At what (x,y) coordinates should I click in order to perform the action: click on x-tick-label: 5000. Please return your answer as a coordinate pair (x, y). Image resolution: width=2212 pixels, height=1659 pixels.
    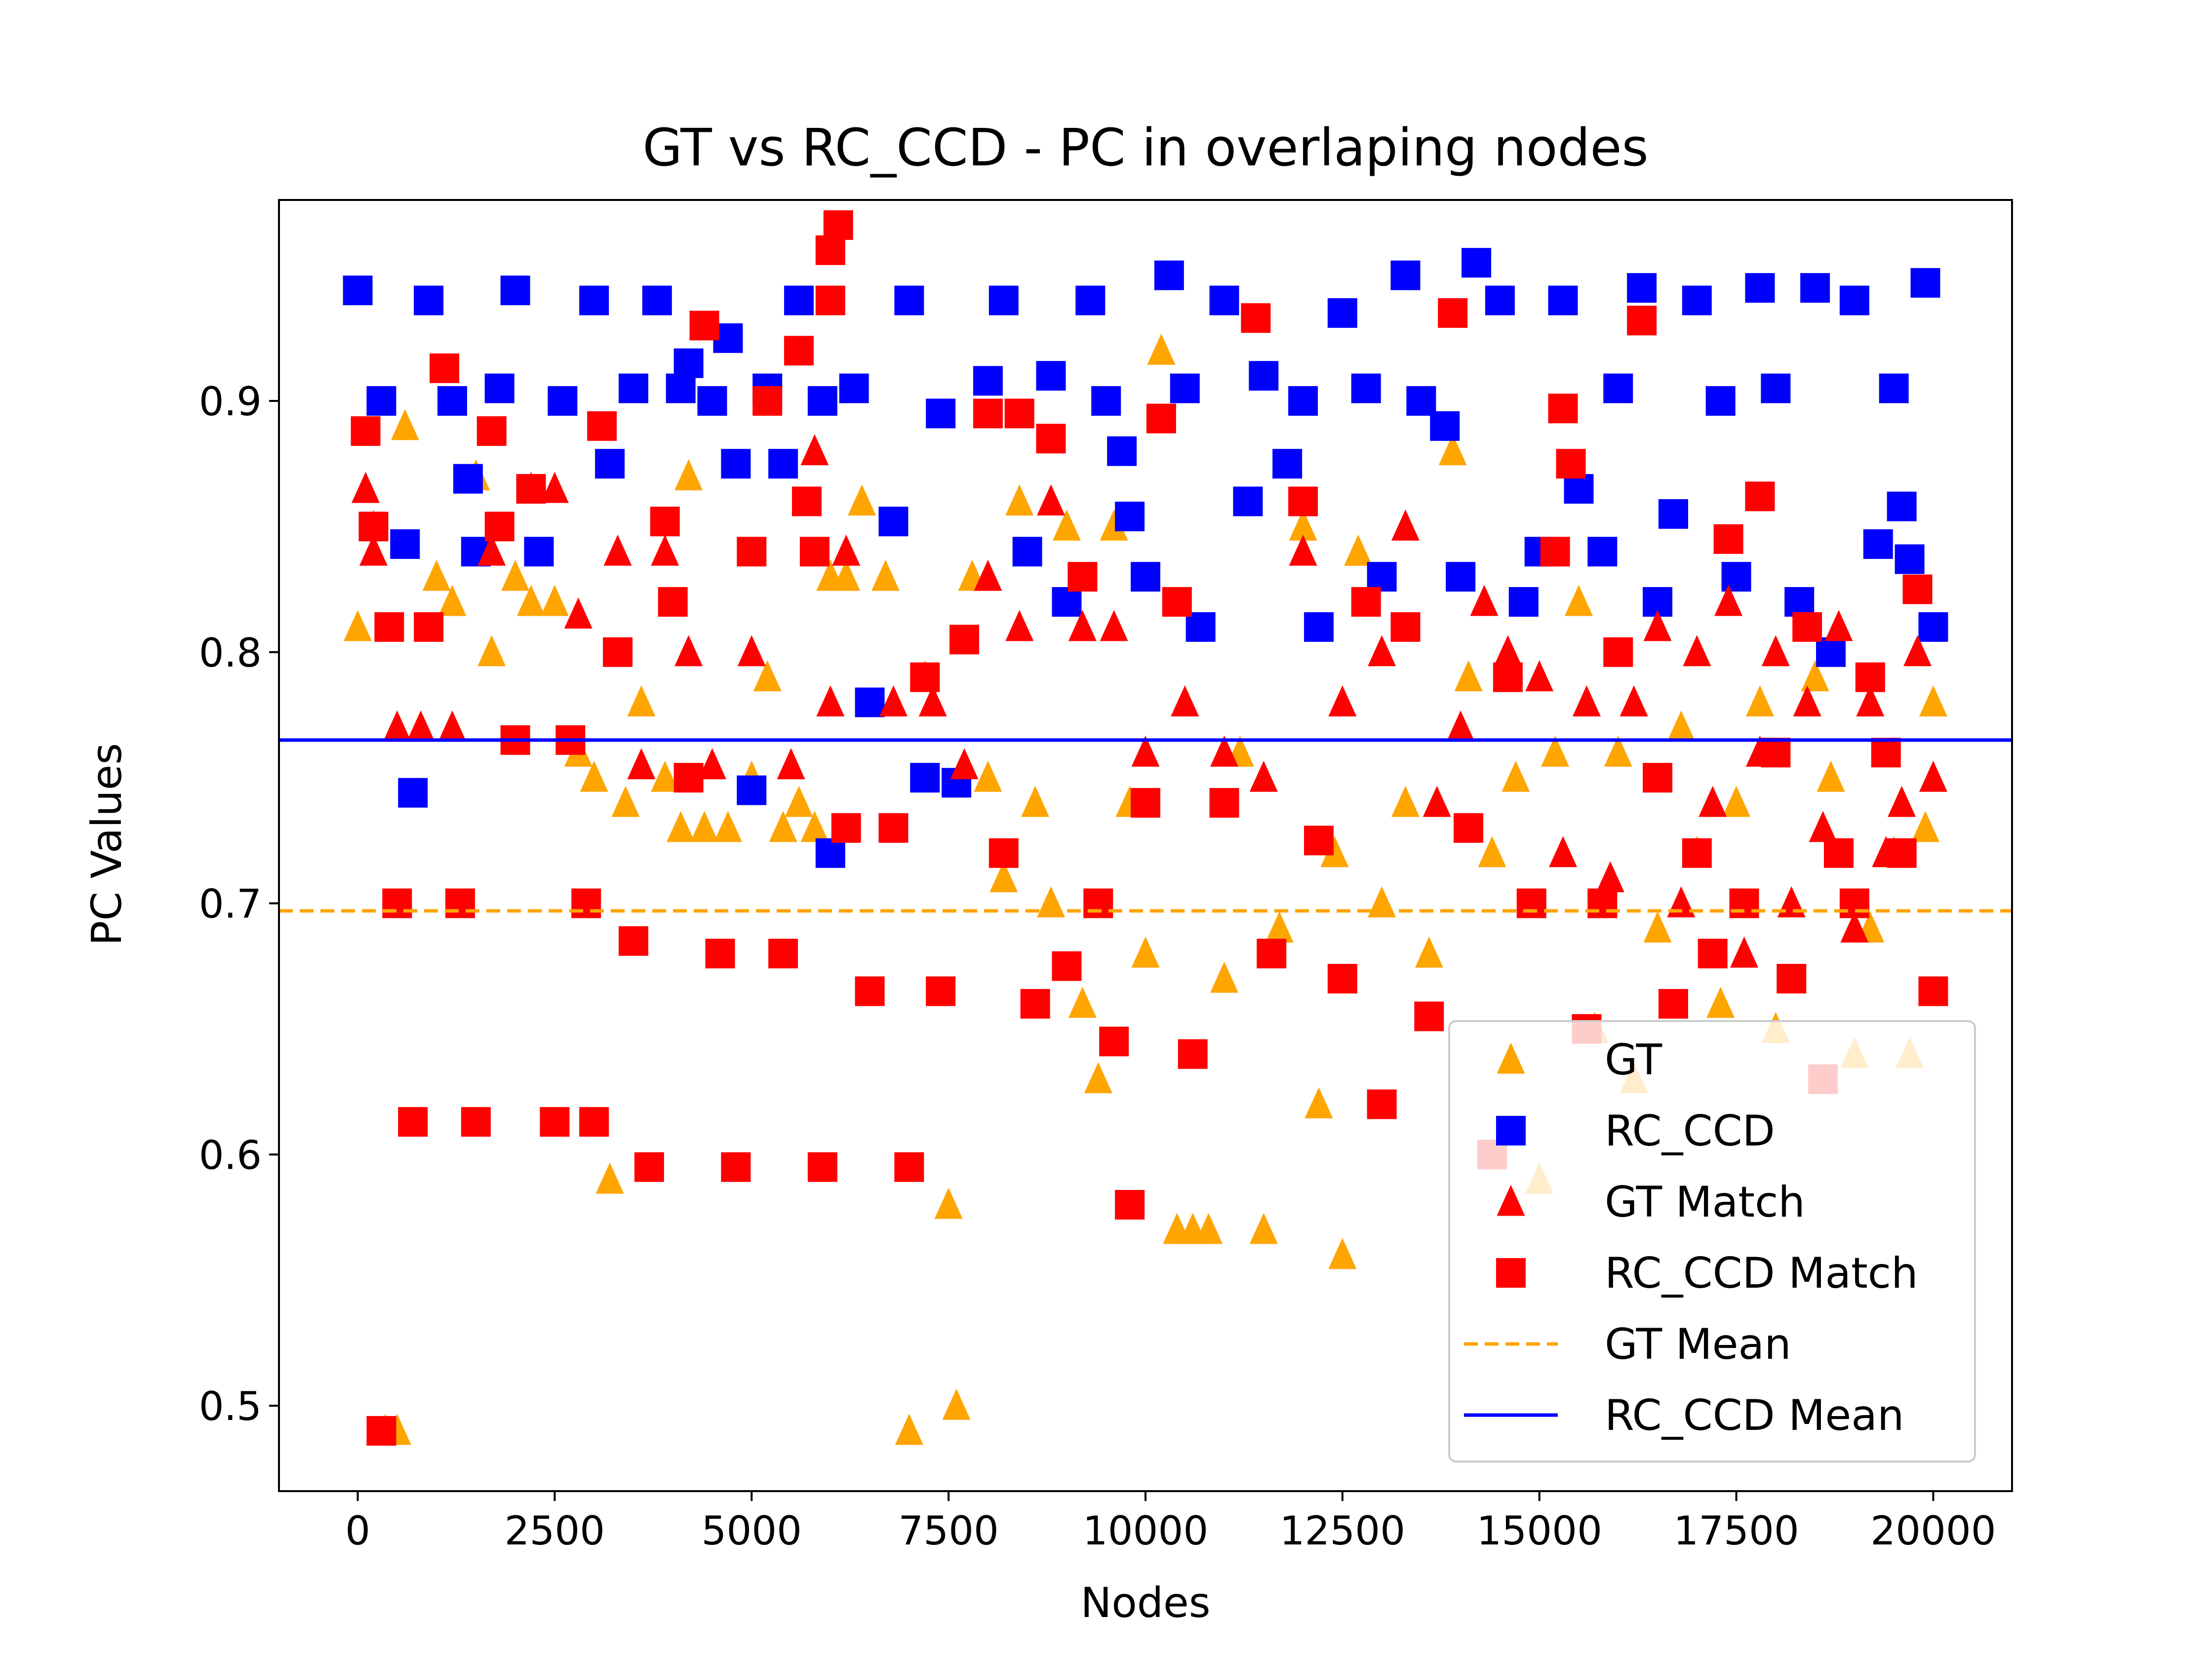
    Looking at the image, I should click on (752, 1531).